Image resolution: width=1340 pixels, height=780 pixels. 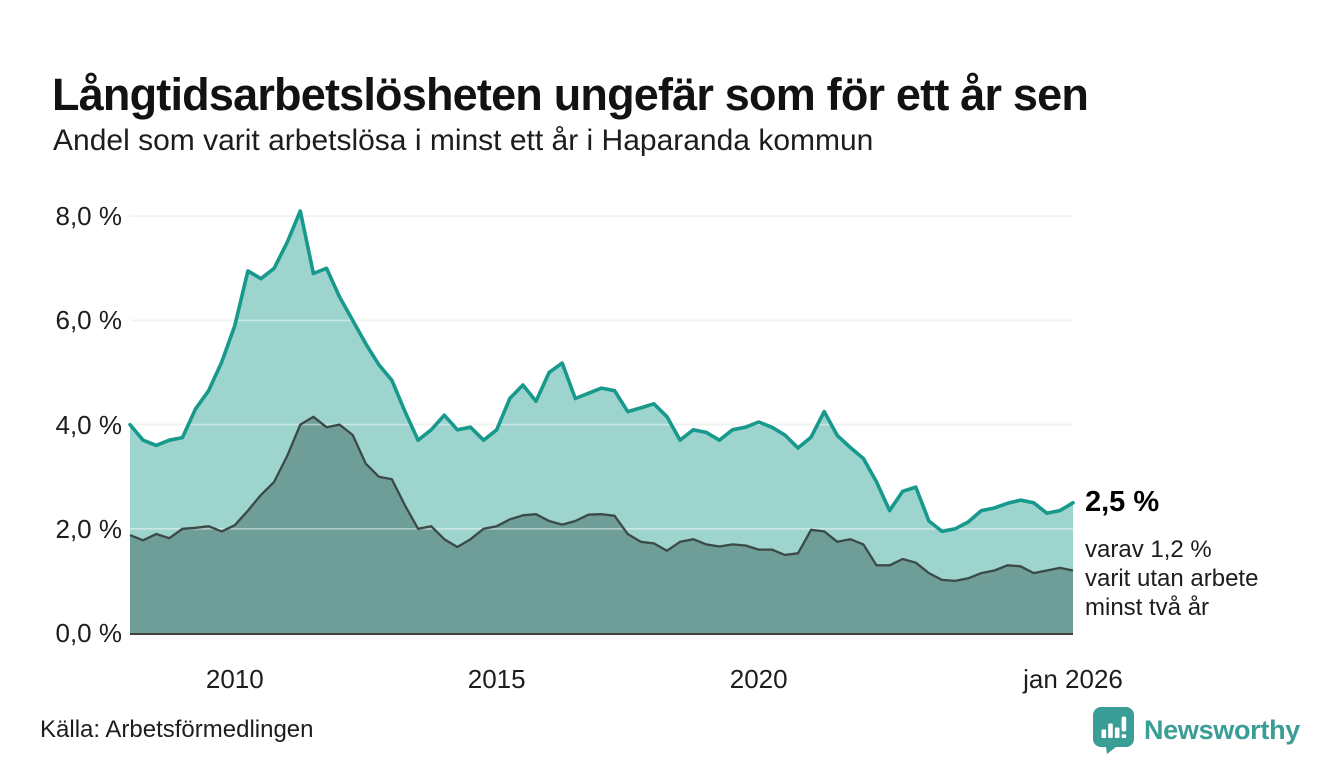 What do you see at coordinates (89, 320) in the screenshot?
I see `y-tick-label: 6,0 %` at bounding box center [89, 320].